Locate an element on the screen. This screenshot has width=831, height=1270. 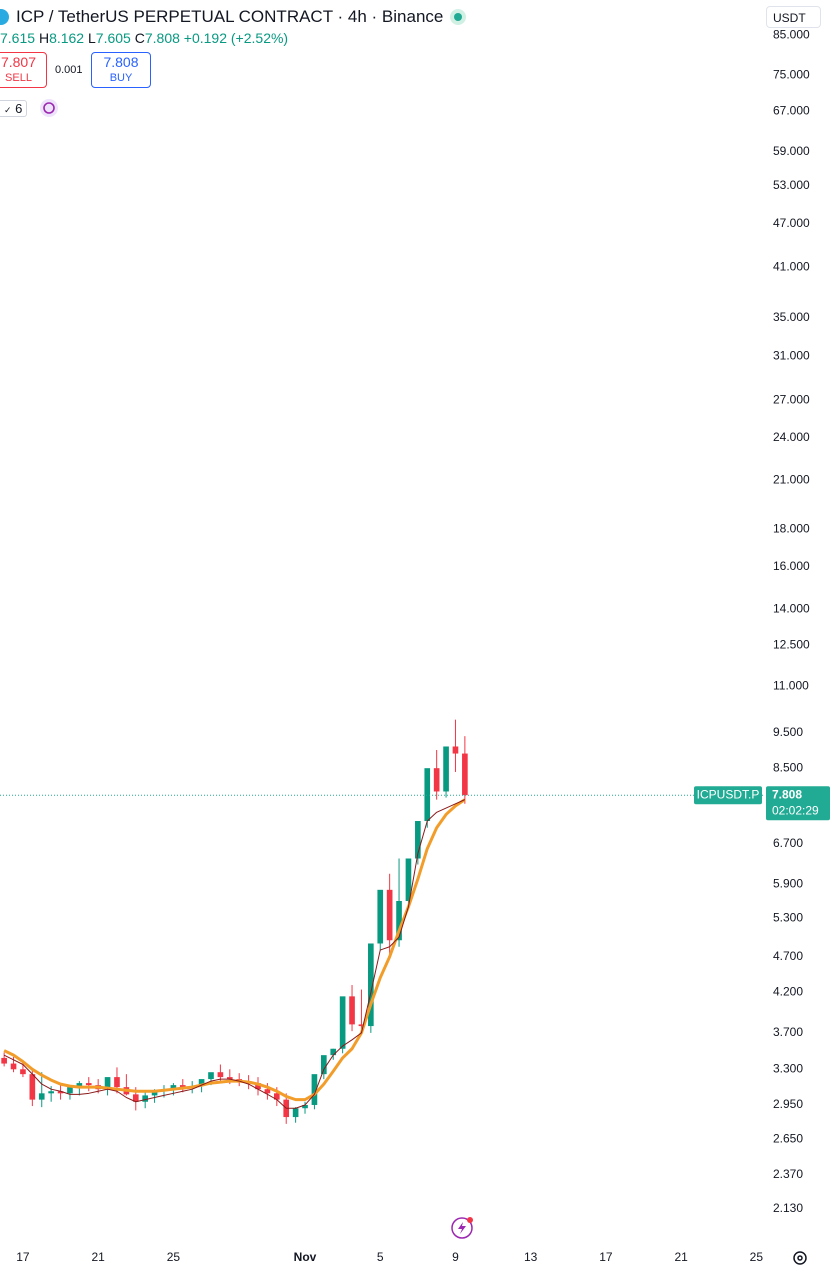
x-tick-label: 25 is located at coordinates (757, 1257).